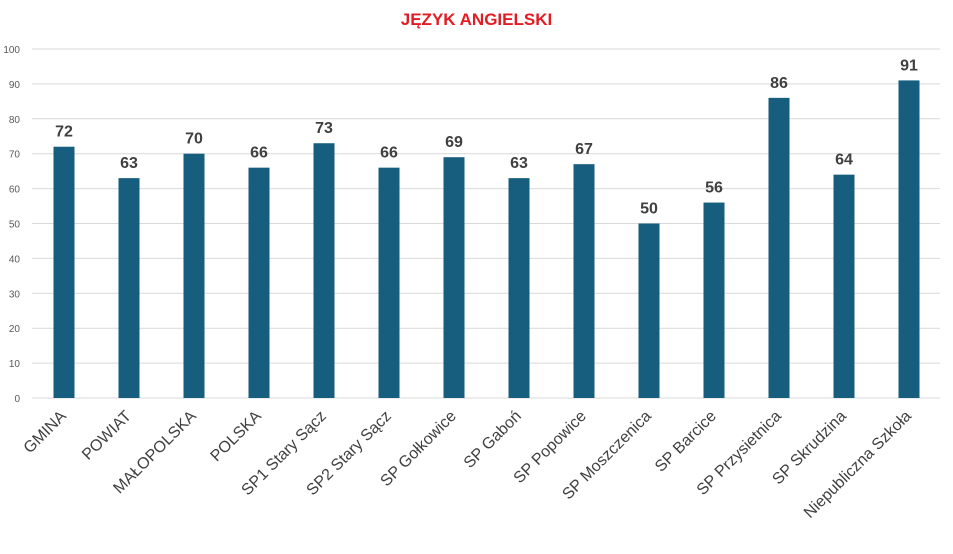 The image size is (953, 554). Describe the element at coordinates (493, 440) in the screenshot. I see `x-tick-label: SP Gaboń` at that location.